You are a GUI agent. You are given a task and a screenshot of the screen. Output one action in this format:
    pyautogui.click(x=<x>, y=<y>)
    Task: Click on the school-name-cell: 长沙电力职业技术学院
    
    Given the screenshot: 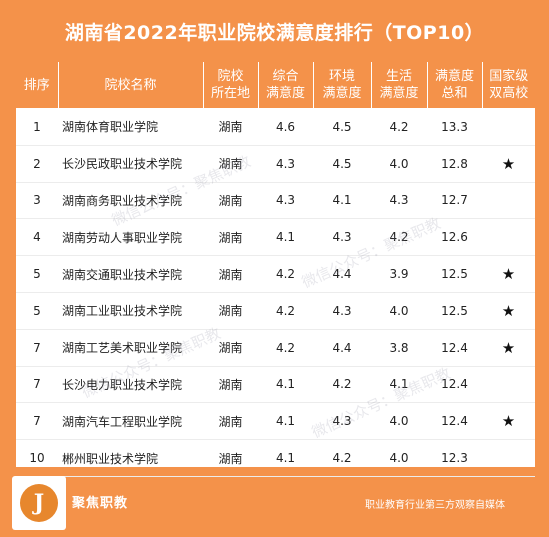 What is the action you would take?
    pyautogui.click(x=130, y=385)
    